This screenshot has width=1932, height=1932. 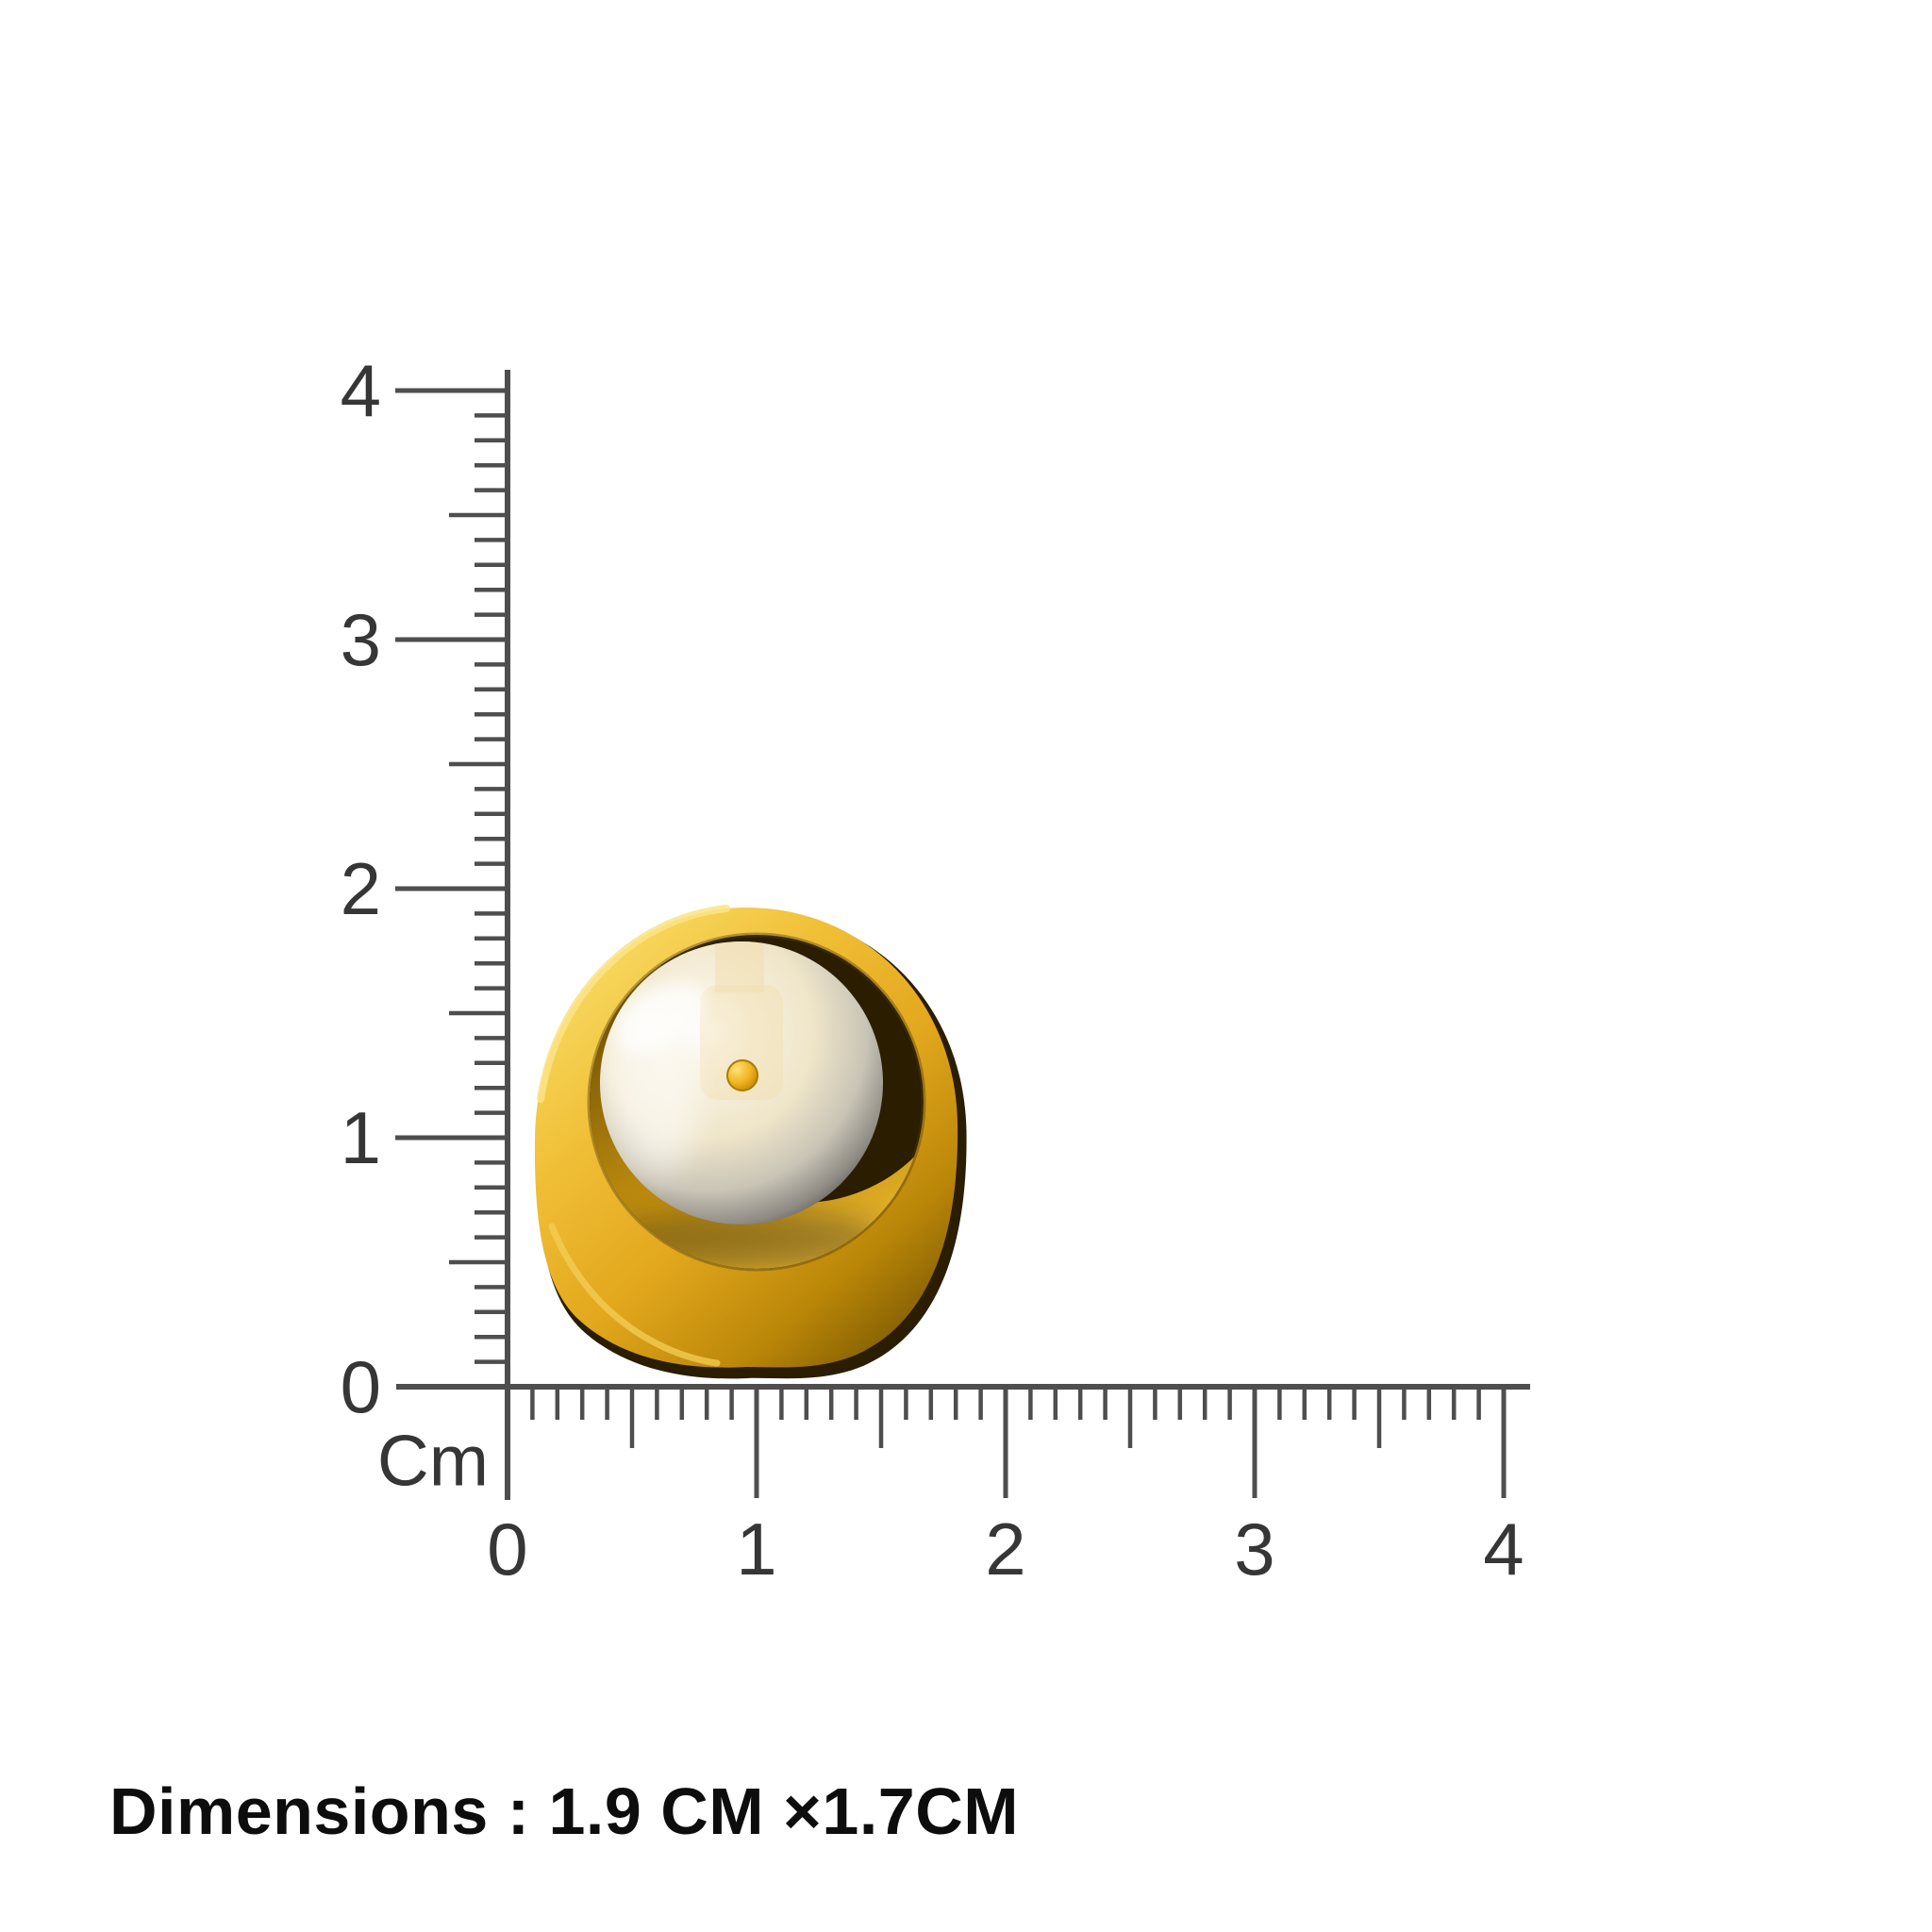 I want to click on horizontal-ruler-label: 1, so click(x=756, y=1549).